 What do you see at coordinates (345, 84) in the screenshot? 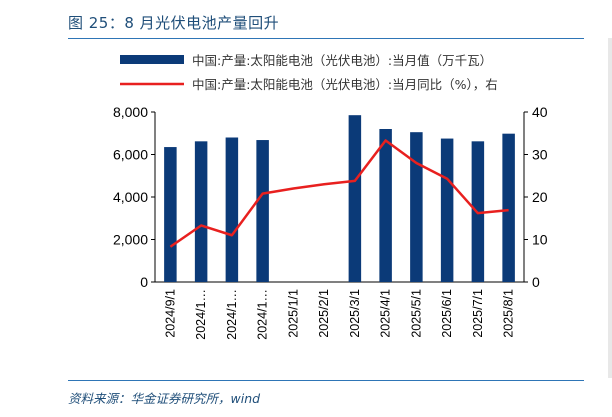
I see `legend-line-label: 中国:产量:太阳能电池（光伏电池）:当月同比（%），右` at bounding box center [345, 84].